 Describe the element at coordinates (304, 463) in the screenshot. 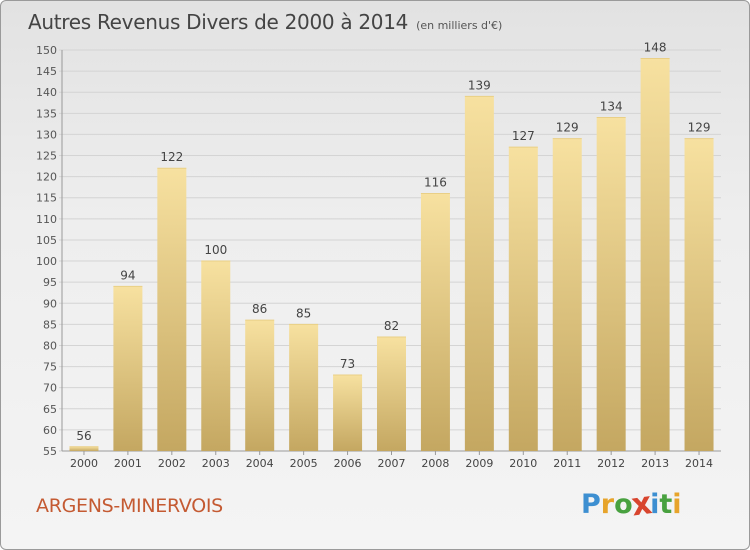

I see `x-tick-label: 2005` at that location.